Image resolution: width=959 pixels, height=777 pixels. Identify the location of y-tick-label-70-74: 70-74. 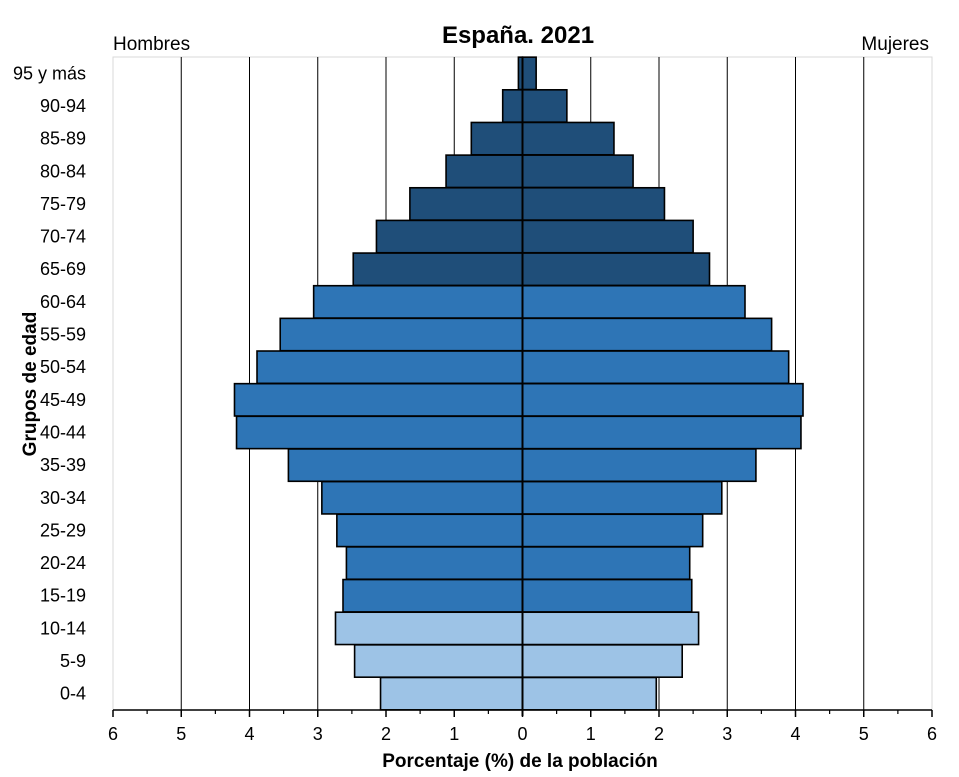
(63, 237).